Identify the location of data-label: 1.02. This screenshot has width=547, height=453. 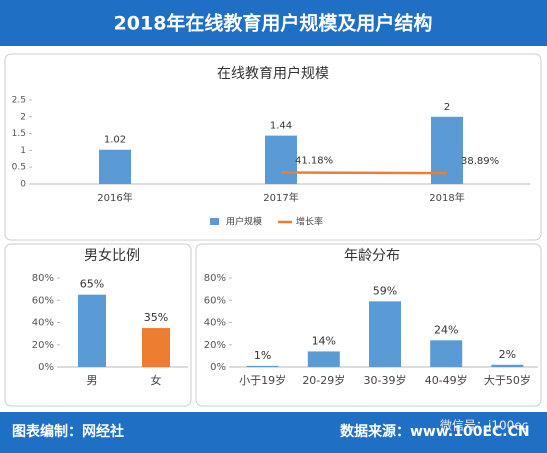
(115, 140).